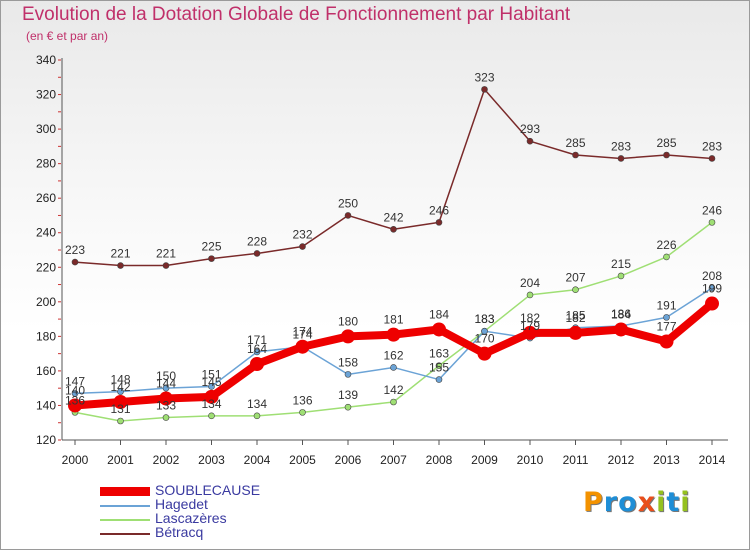 Image resolution: width=750 pixels, height=550 pixels. I want to click on legend-label: Lascazères, so click(191, 518).